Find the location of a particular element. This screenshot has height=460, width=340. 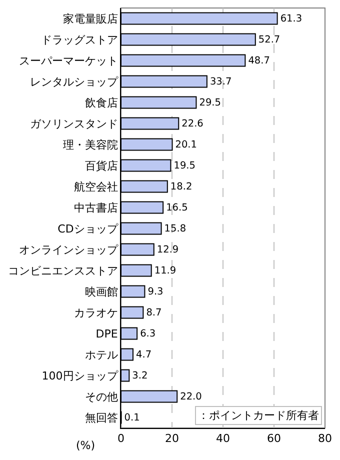

text: 61.3 is located at coordinates (291, 19).